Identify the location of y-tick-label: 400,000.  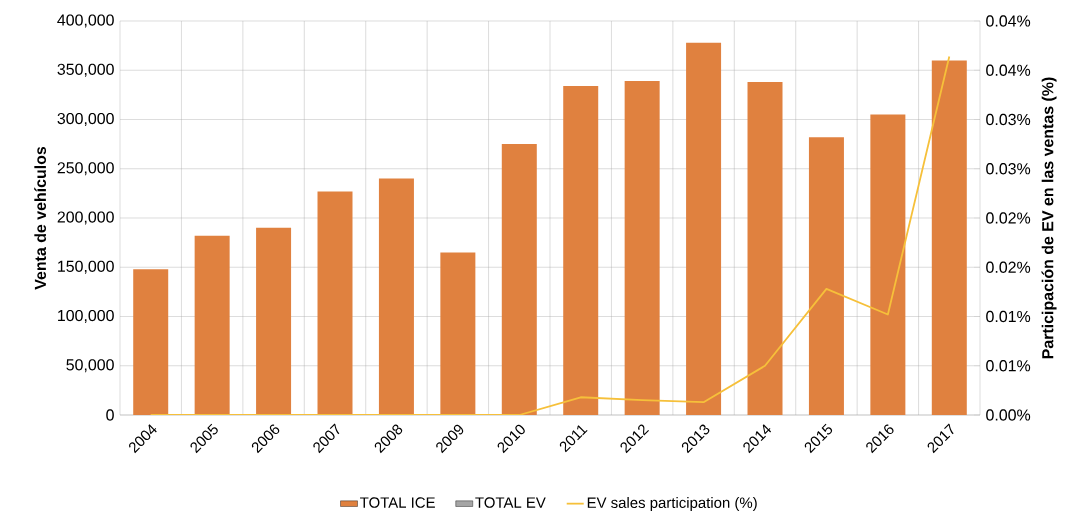
(85, 21).